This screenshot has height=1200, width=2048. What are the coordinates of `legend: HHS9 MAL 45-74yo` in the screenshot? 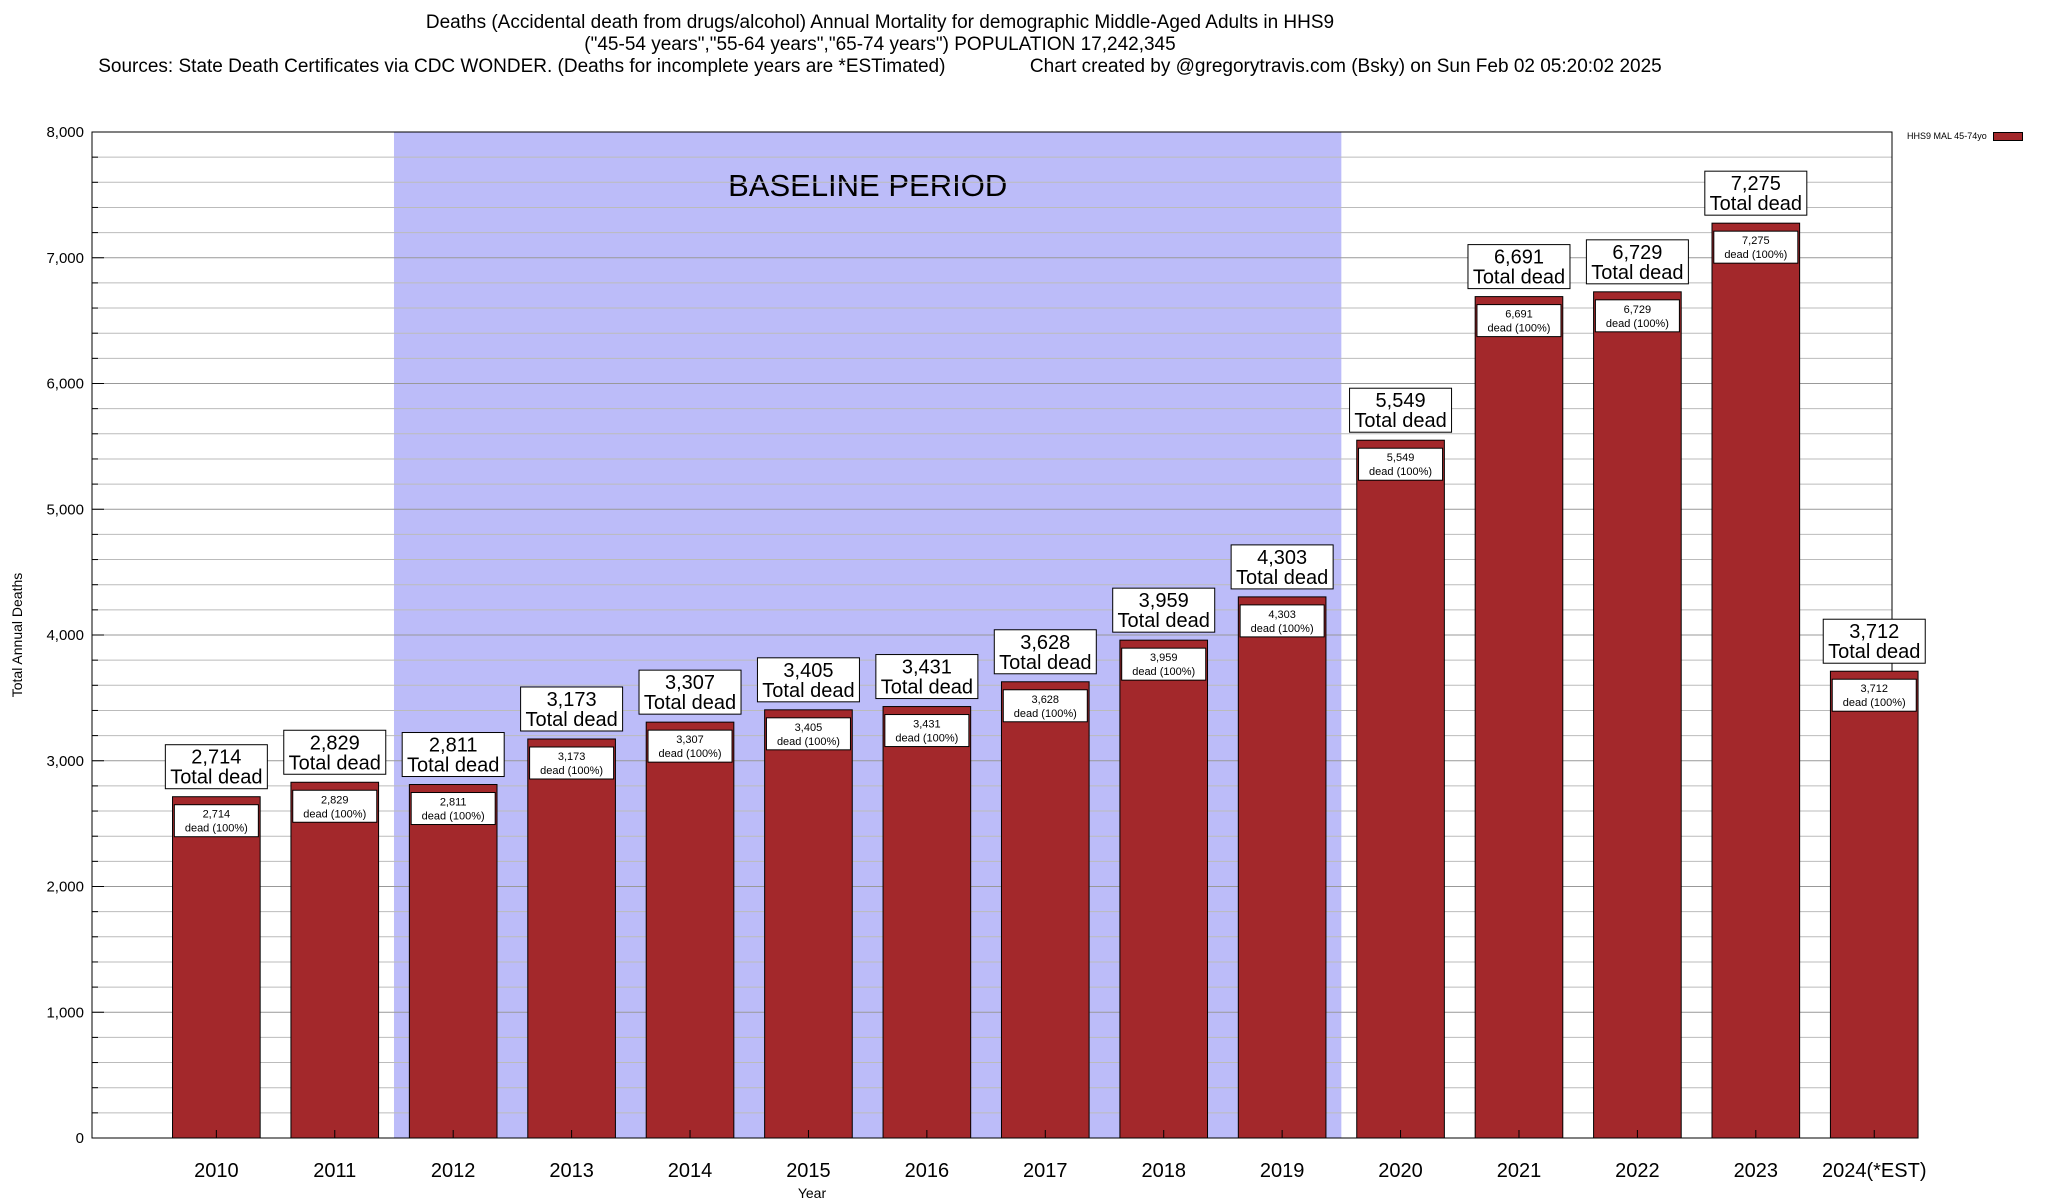 It's located at (1965, 136).